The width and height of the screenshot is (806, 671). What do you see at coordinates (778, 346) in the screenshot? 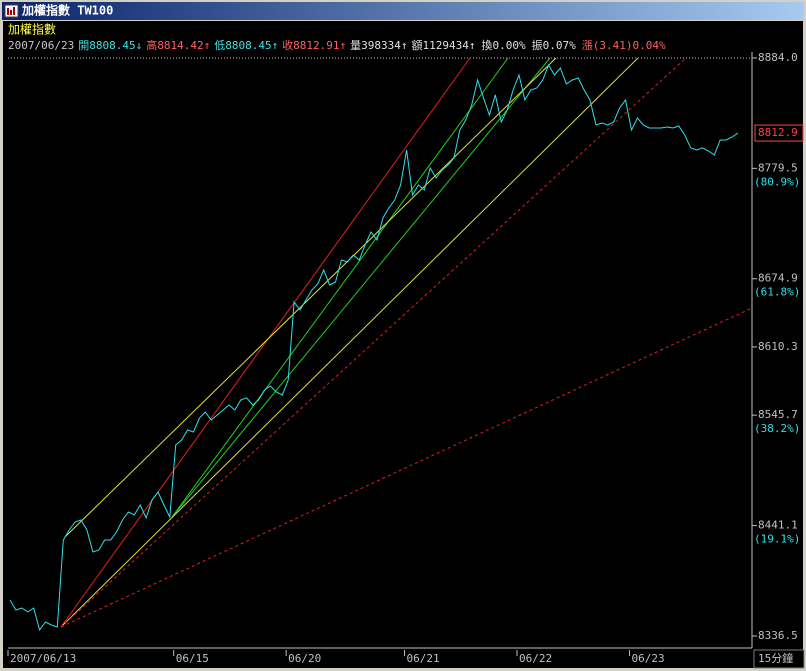
I see `y-tick-label: 8610.3` at bounding box center [778, 346].